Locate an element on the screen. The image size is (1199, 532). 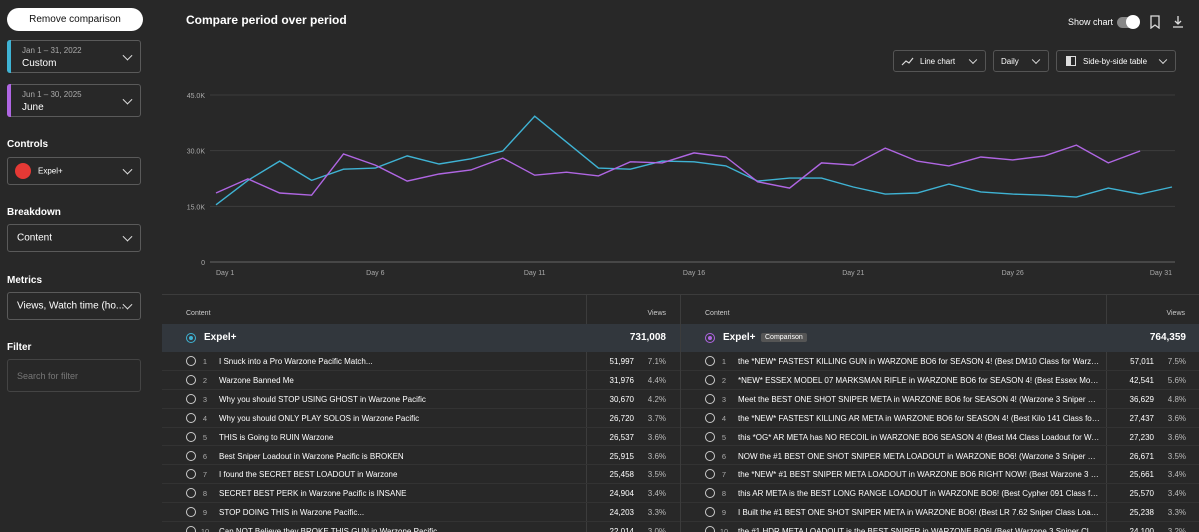
interval-dropdown: Daily is located at coordinates (1021, 61).